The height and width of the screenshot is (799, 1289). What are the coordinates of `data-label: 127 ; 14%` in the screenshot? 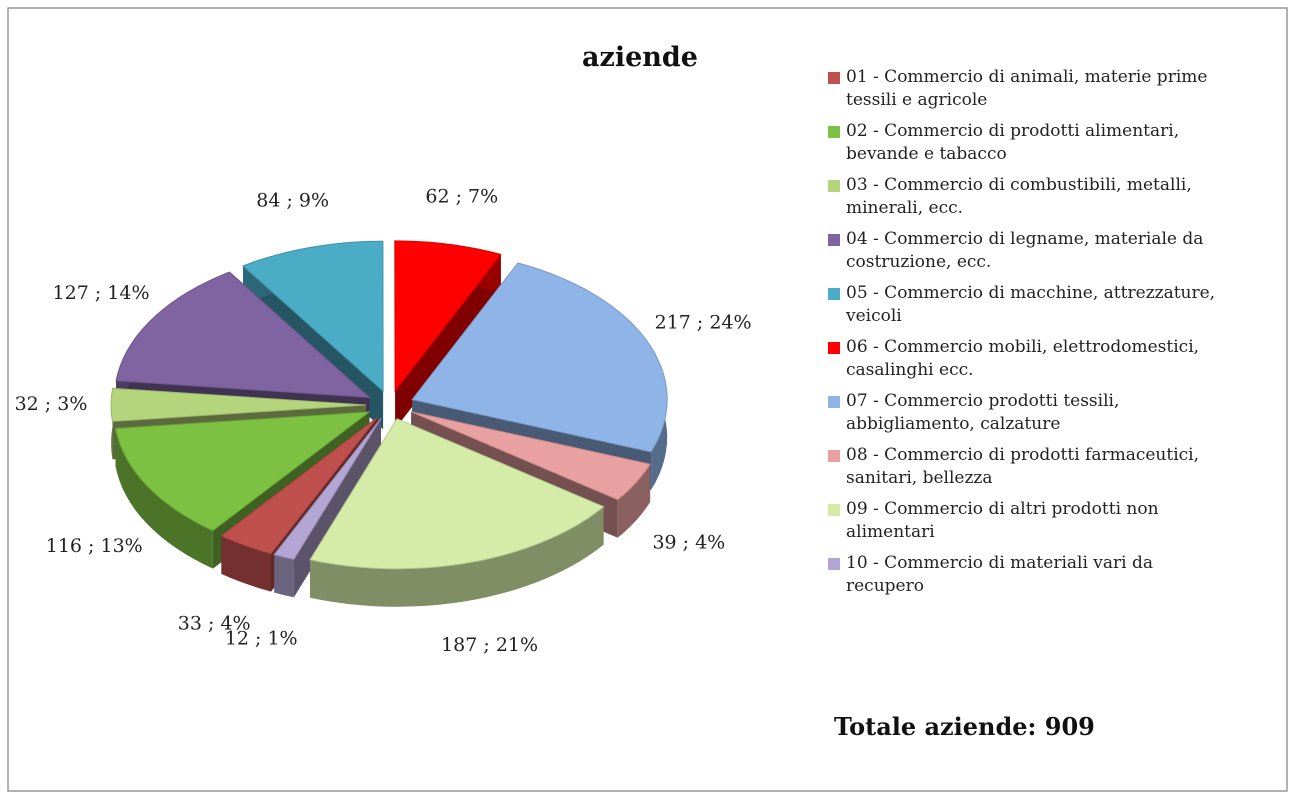 It's located at (101, 293).